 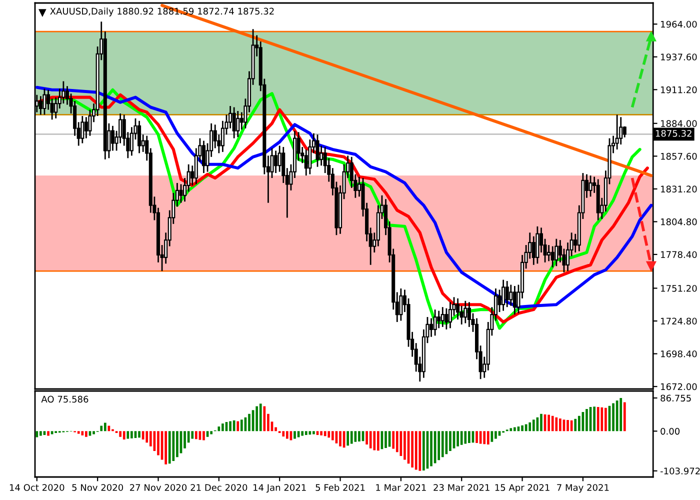 What do you see at coordinates (679, 288) in the screenshot?
I see `y-tick-label: 1751.20` at bounding box center [679, 288].